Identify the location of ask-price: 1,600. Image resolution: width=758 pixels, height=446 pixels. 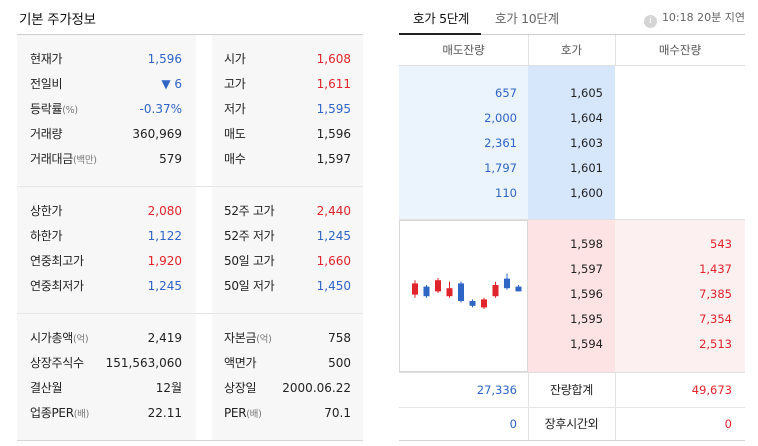
(586, 193).